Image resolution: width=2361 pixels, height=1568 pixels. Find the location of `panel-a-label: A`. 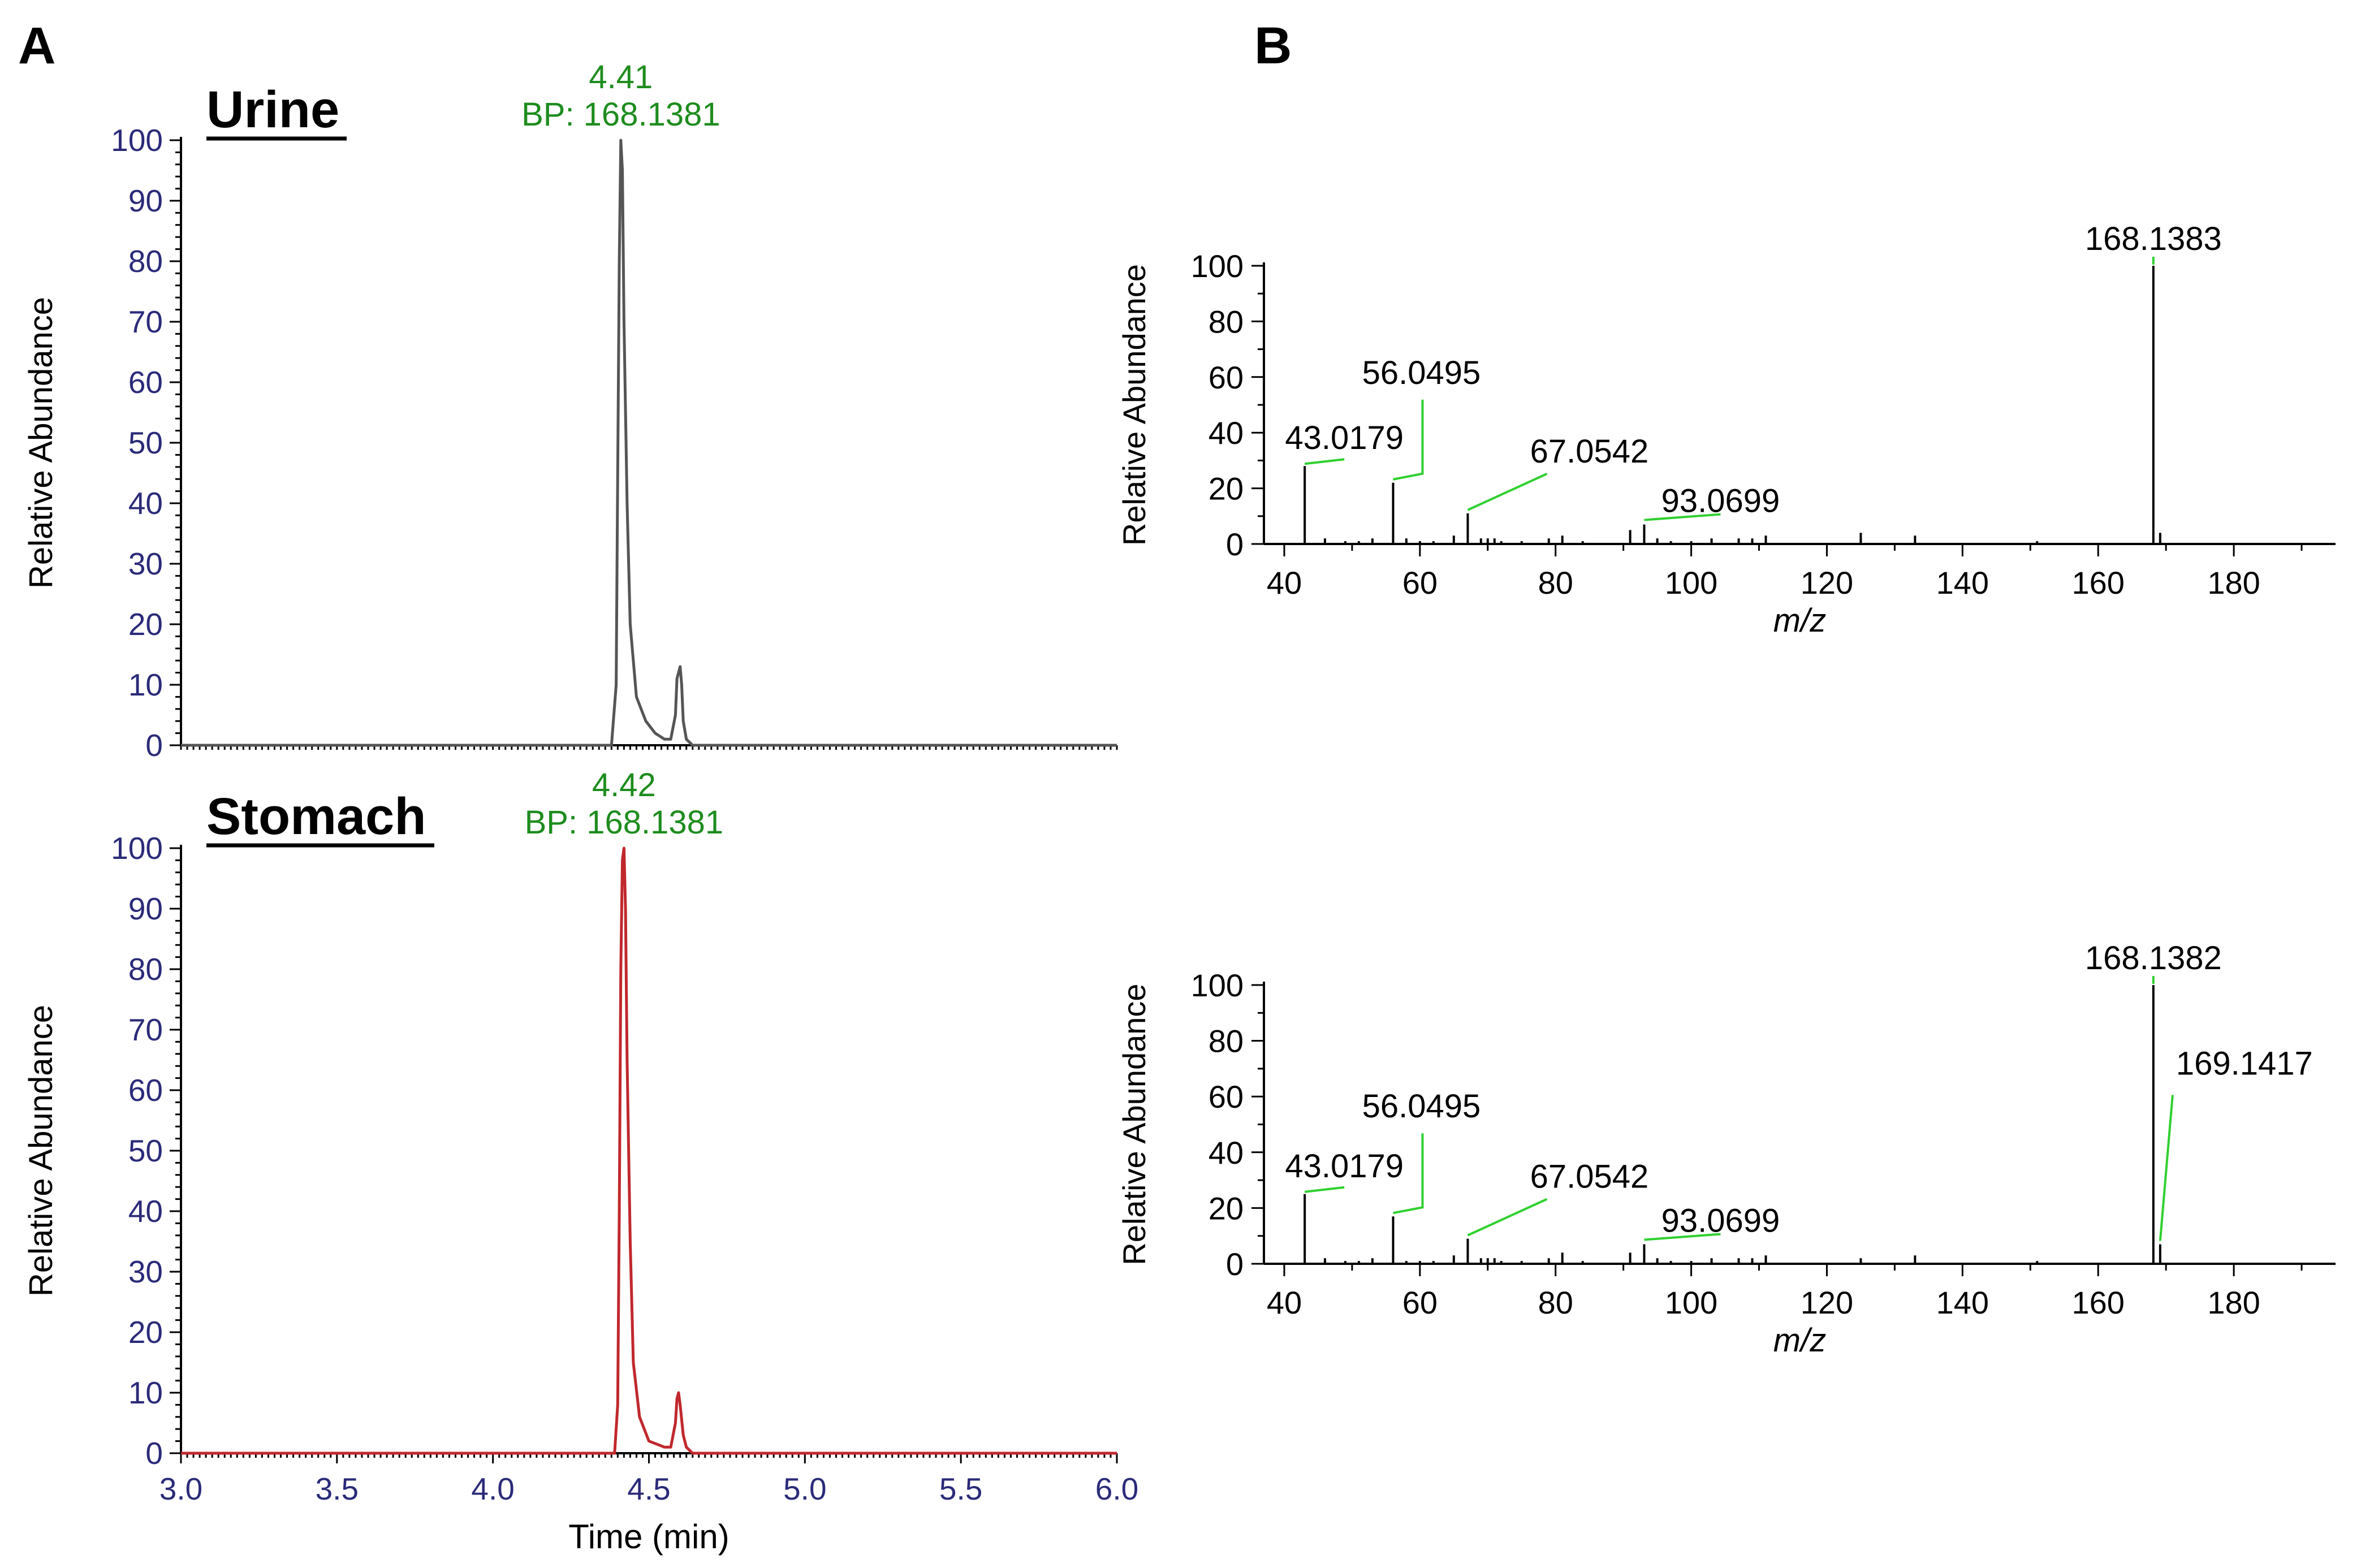

panel-a-label: A is located at coordinates (36, 46).